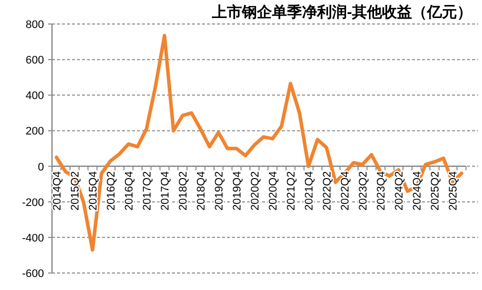 The image size is (482, 290). What do you see at coordinates (400, 190) in the screenshot?
I see `x-tick-label: 2024Q2` at bounding box center [400, 190].